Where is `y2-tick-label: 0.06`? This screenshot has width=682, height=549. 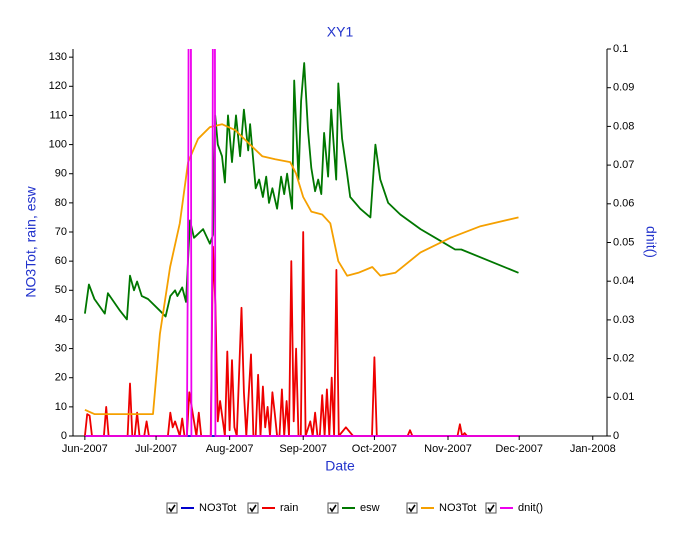 y2-tick-label: 0.06 is located at coordinates (623, 204).